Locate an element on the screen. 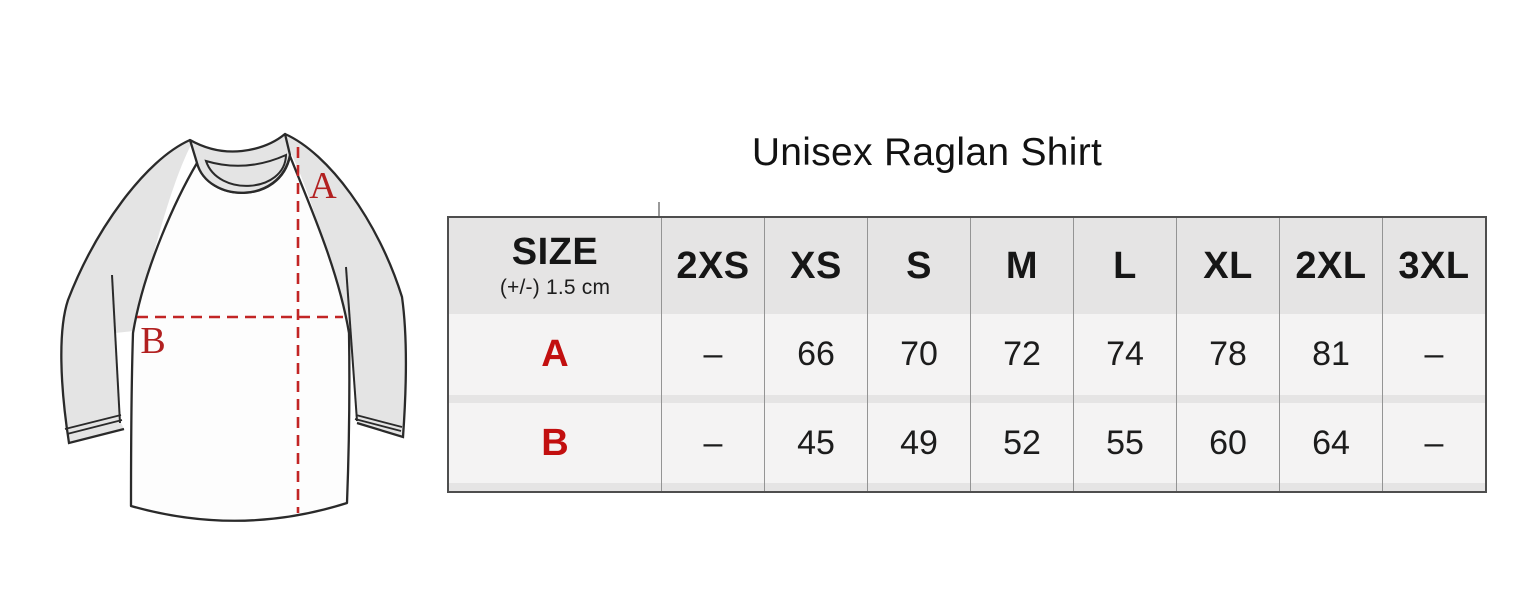 The width and height of the screenshot is (1525, 600). diagram-label-b: B is located at coordinates (152, 341).